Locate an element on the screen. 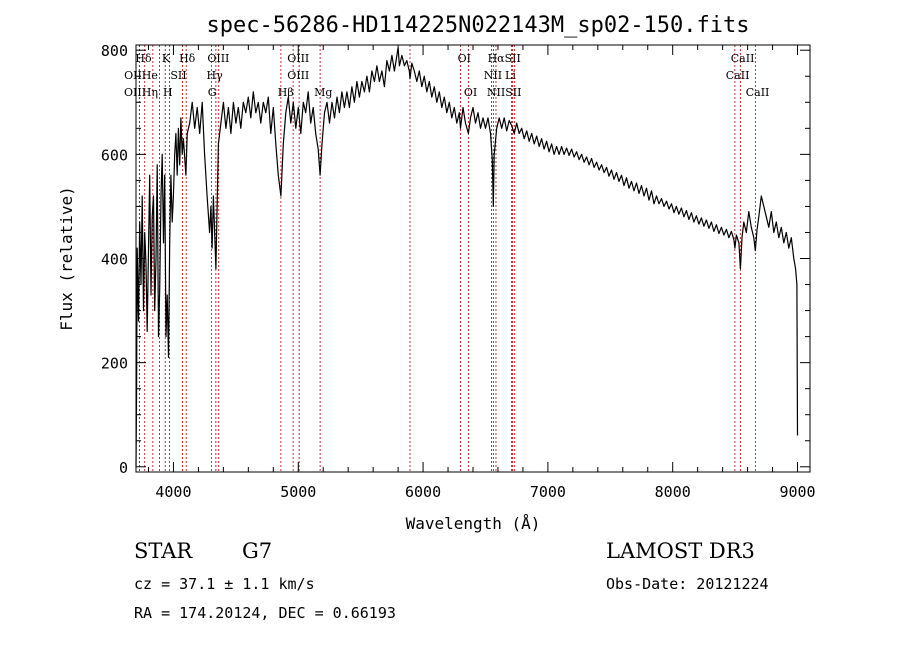  line-label-1-3: OIII is located at coordinates (298, 75).